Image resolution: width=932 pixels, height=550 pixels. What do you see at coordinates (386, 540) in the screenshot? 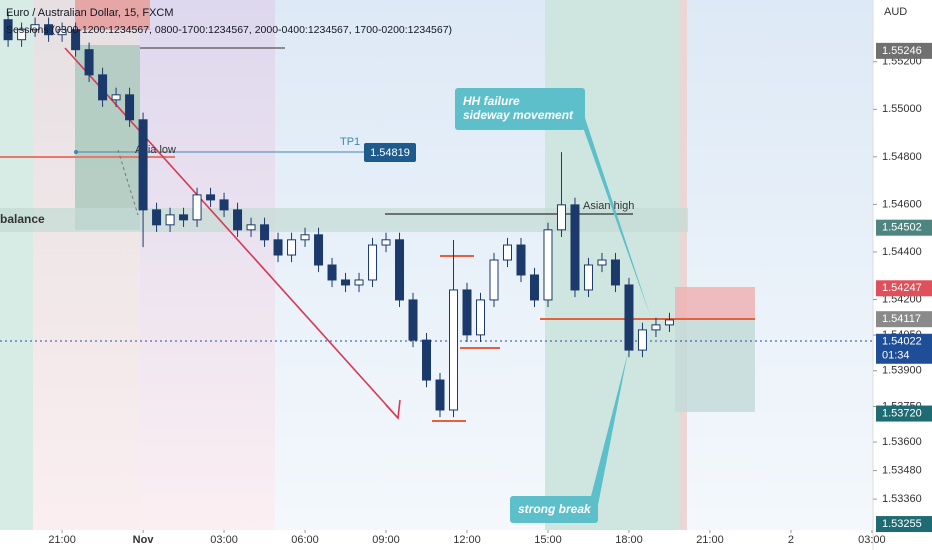
I see `x-tick-label: 09:00` at bounding box center [386, 540].